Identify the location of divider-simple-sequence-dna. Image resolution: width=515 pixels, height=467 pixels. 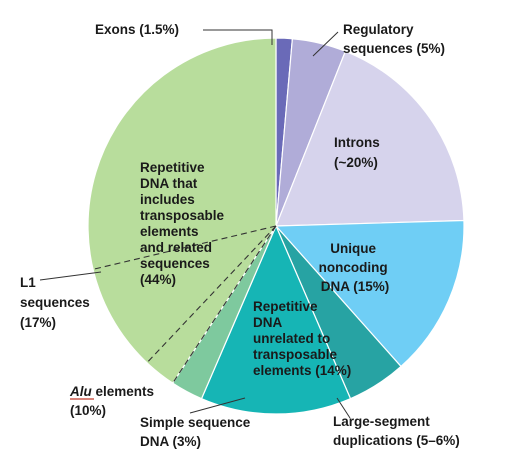
(211, 294).